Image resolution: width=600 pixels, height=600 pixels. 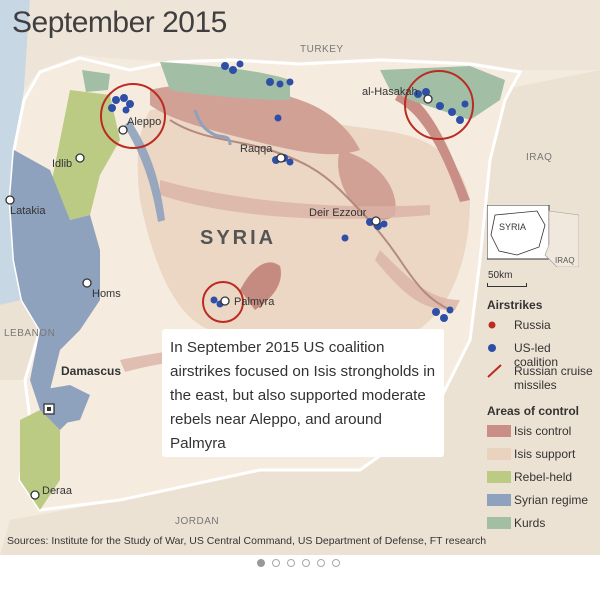 I want to click on legend-airstrikes-title: Airstrikes, so click(x=542, y=305).